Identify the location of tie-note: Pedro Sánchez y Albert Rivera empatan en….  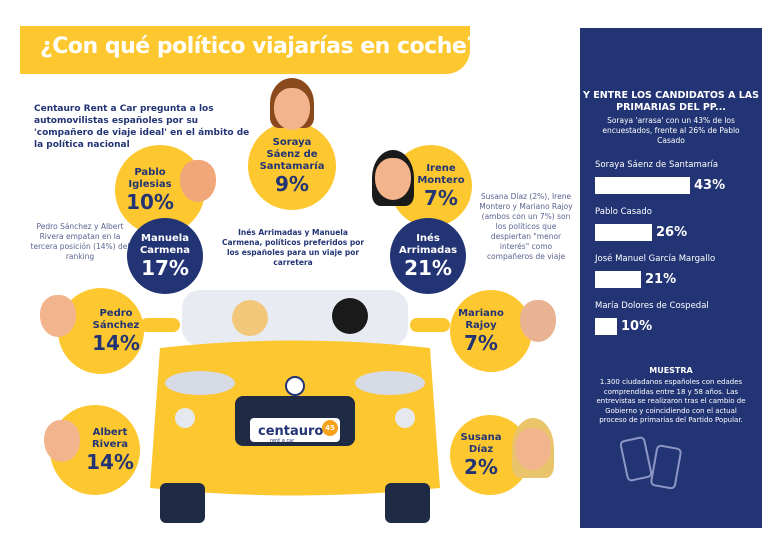
(80, 241).